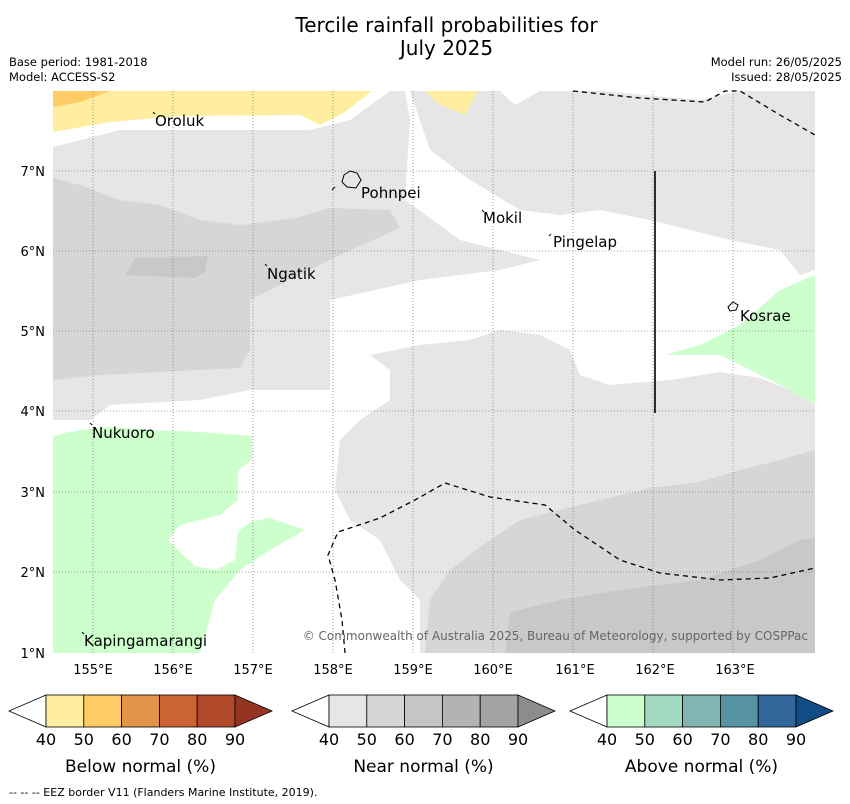 This screenshot has width=850, height=804. Describe the element at coordinates (333, 188) in the screenshot. I see `pohnpei-island-dot-icon` at that location.